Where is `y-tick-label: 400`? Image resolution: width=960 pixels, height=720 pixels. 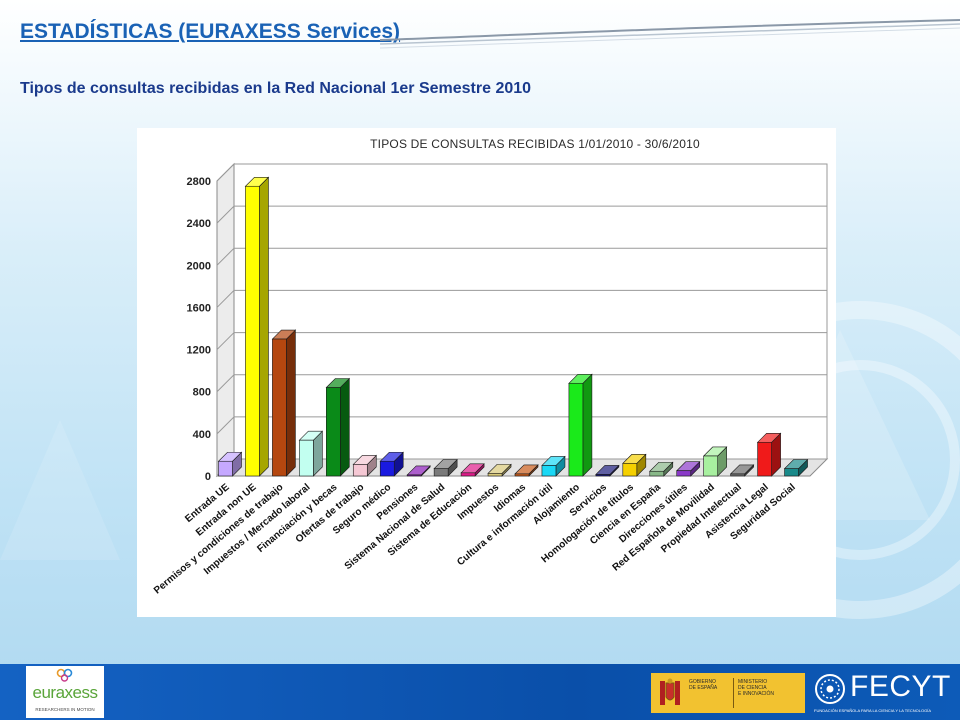
y-tick-label: 400 is located at coordinates (202, 435).